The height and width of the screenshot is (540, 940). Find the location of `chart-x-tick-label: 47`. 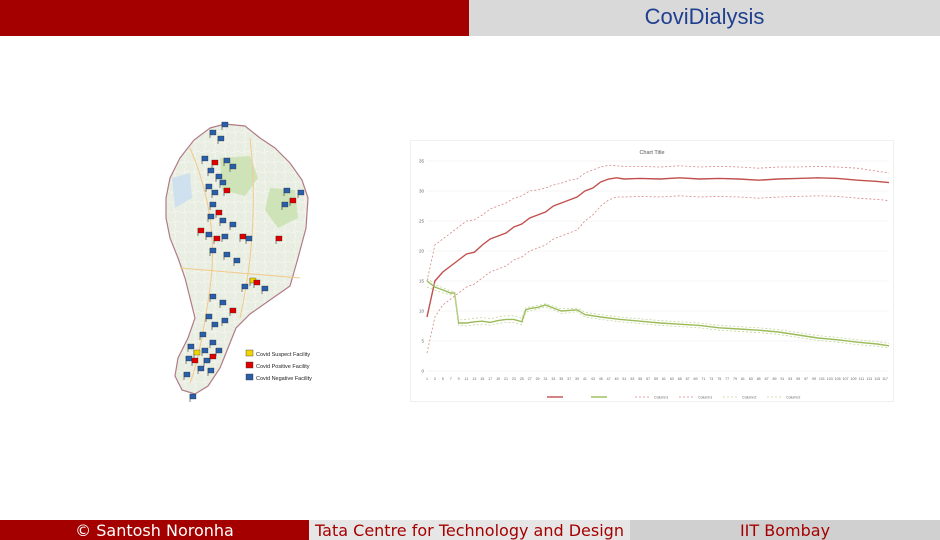

chart-x-tick-label: 47 is located at coordinates (609, 379).